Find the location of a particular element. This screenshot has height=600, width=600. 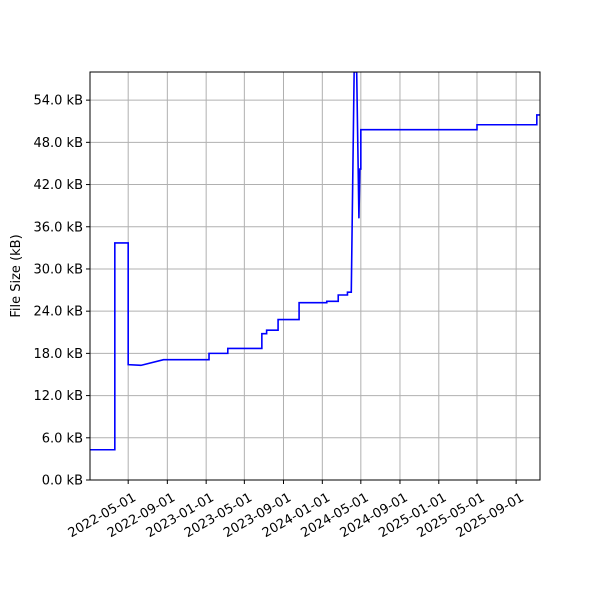

y-tick-label: 24.0 kB is located at coordinates (58, 312).